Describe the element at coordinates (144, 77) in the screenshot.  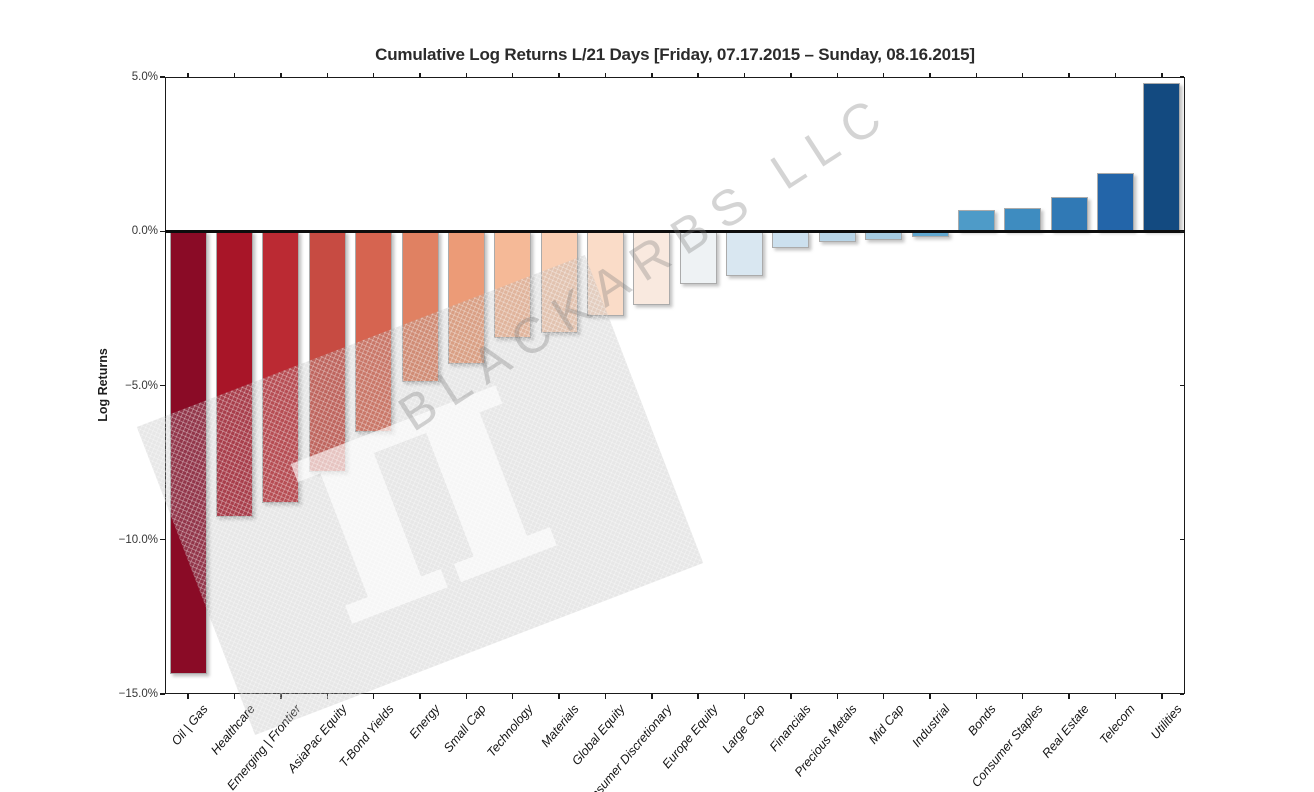
I see `y-tick-label-0: 5.0%` at that location.